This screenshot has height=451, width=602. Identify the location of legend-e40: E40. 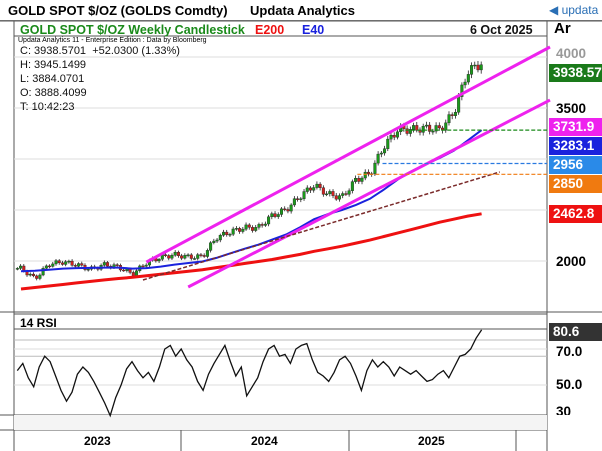
(313, 30).